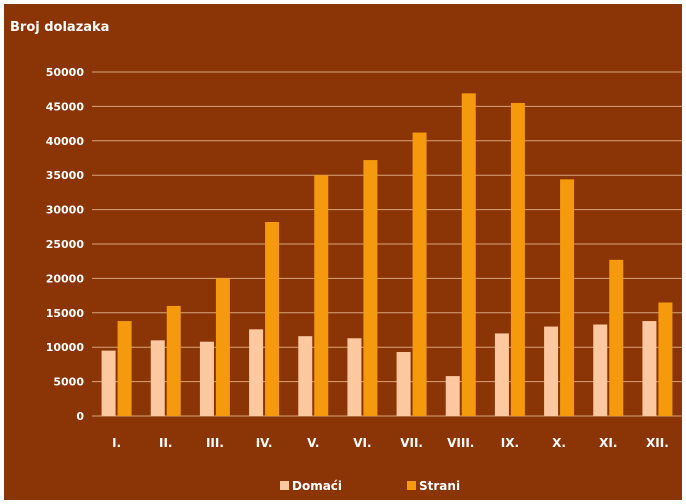  Describe the element at coordinates (264, 443) in the screenshot. I see `x-tick-label: IV.` at that location.